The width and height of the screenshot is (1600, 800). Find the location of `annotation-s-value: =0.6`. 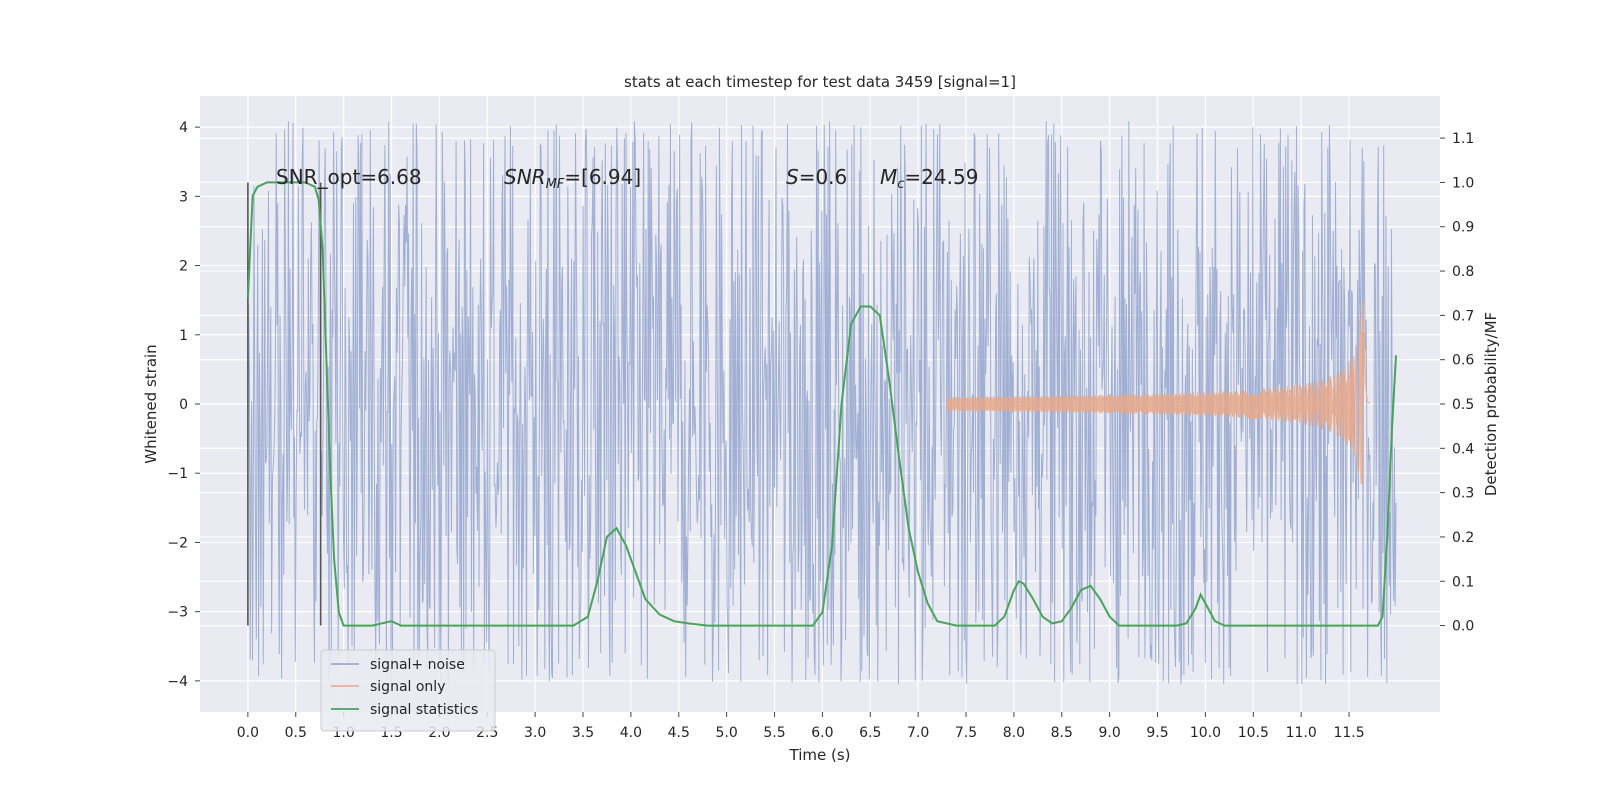

annotation-s-value: =0.6 is located at coordinates (823, 177).